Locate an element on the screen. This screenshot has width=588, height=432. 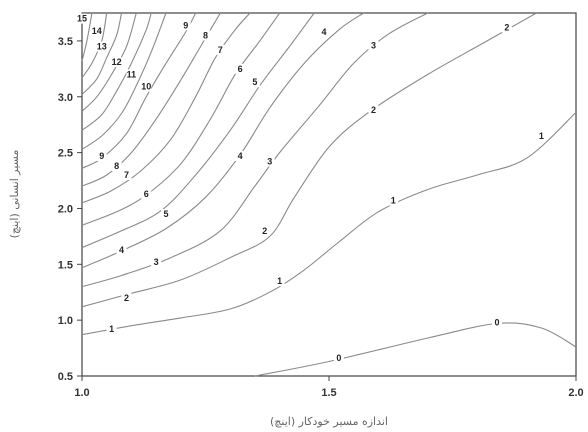
y-tick-label: 2.0 is located at coordinates (65, 209).